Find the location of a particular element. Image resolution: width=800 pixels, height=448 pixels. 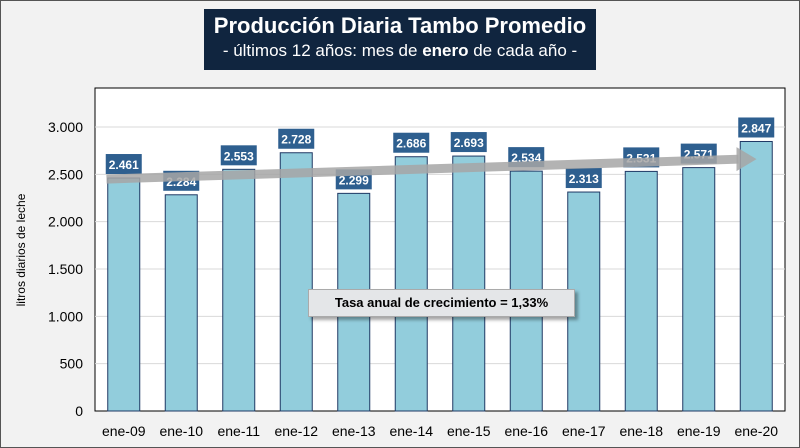

subtitle-part: de cada año - is located at coordinates (523, 50).